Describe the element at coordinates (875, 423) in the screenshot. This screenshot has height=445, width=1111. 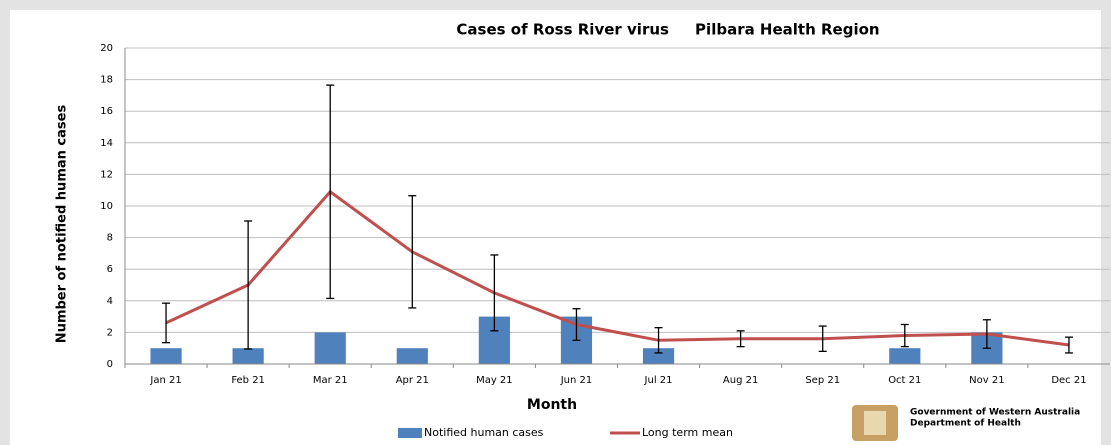
I see `logo-shield` at that location.